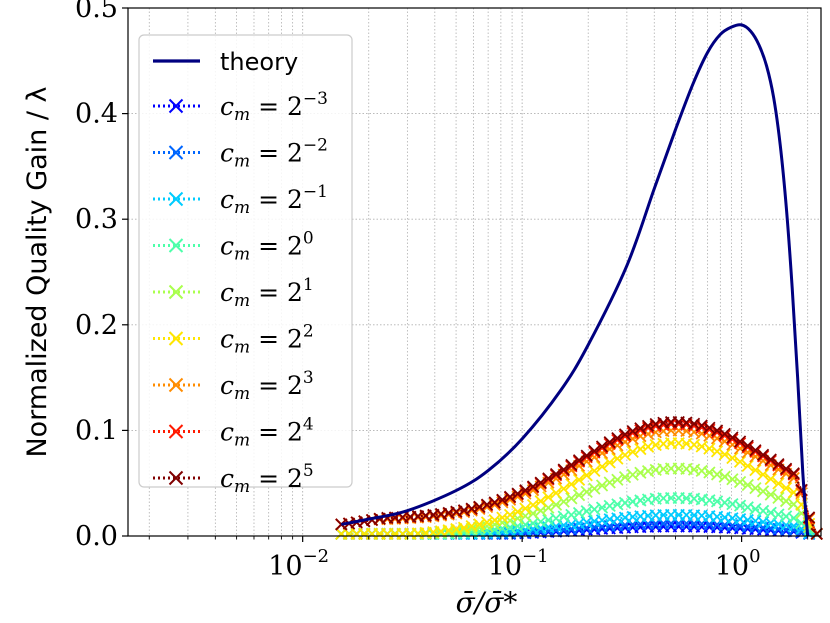  I want to click on series-layer, so click(579, 478).